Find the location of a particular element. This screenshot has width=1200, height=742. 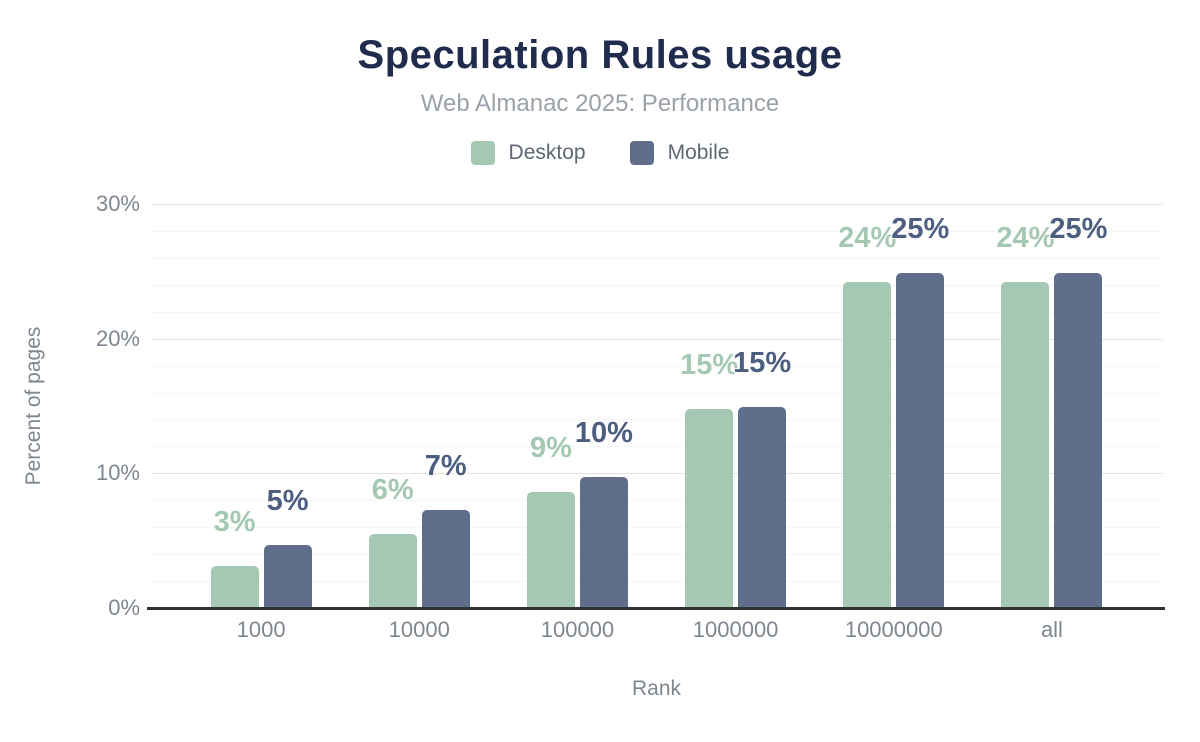

x-axis-title: Rank is located at coordinates (656, 688).